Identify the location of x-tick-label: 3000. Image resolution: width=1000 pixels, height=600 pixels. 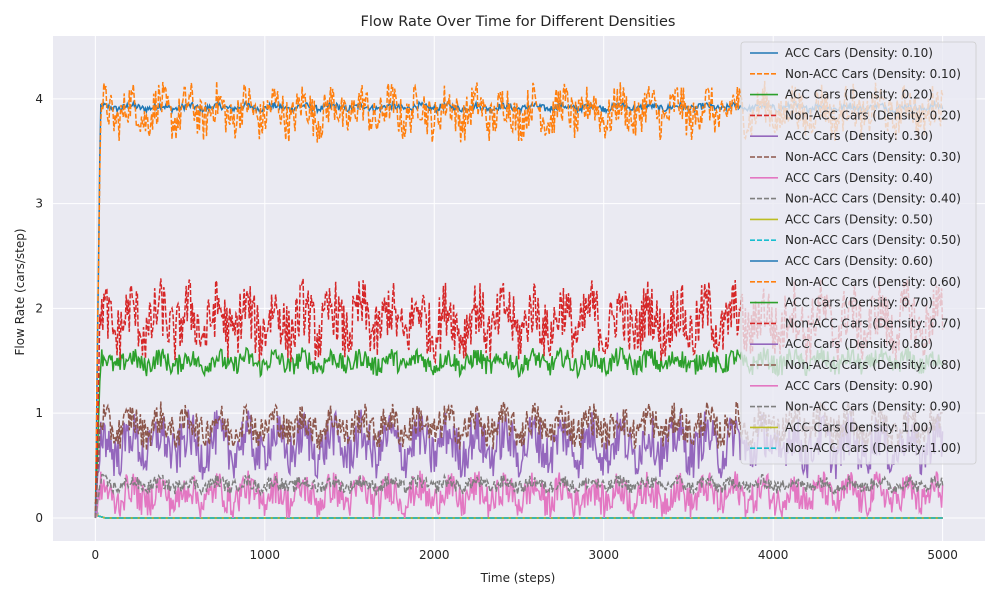
(603, 555).